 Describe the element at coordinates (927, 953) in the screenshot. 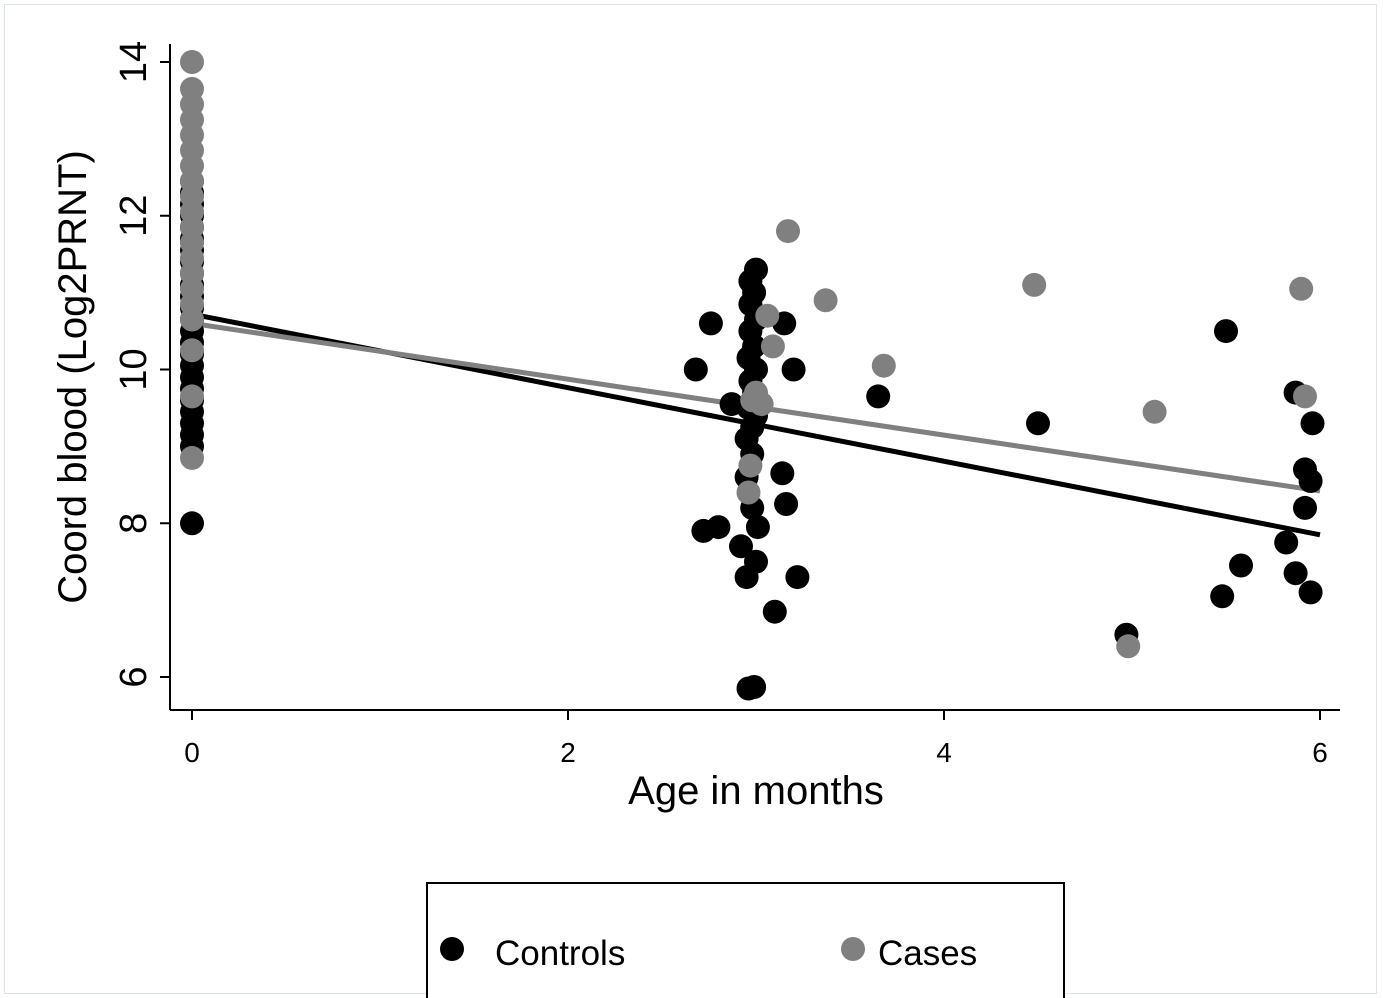

I see `legend-label-cases: Cases` at that location.